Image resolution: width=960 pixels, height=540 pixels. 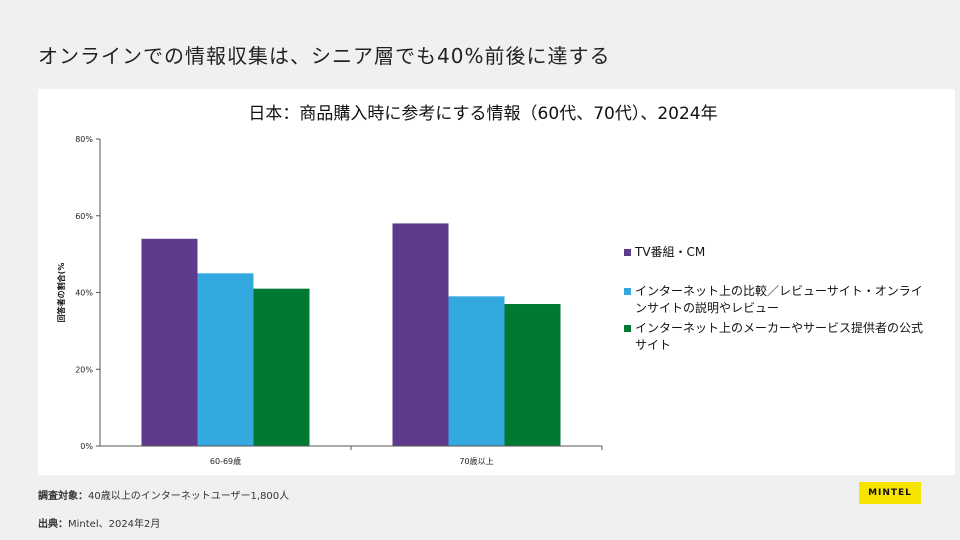 What do you see at coordinates (84, 369) in the screenshot?
I see `y-tick-label-20: 20%` at bounding box center [84, 369].